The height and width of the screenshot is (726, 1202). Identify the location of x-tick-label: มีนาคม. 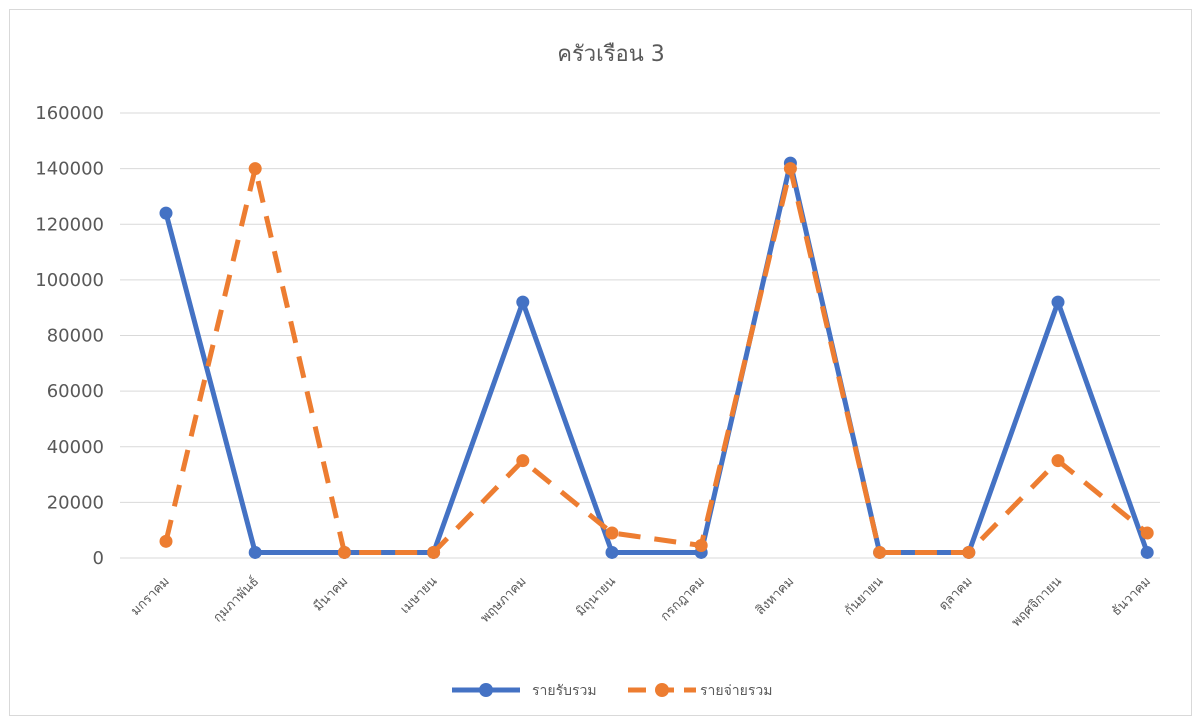
(330, 594).